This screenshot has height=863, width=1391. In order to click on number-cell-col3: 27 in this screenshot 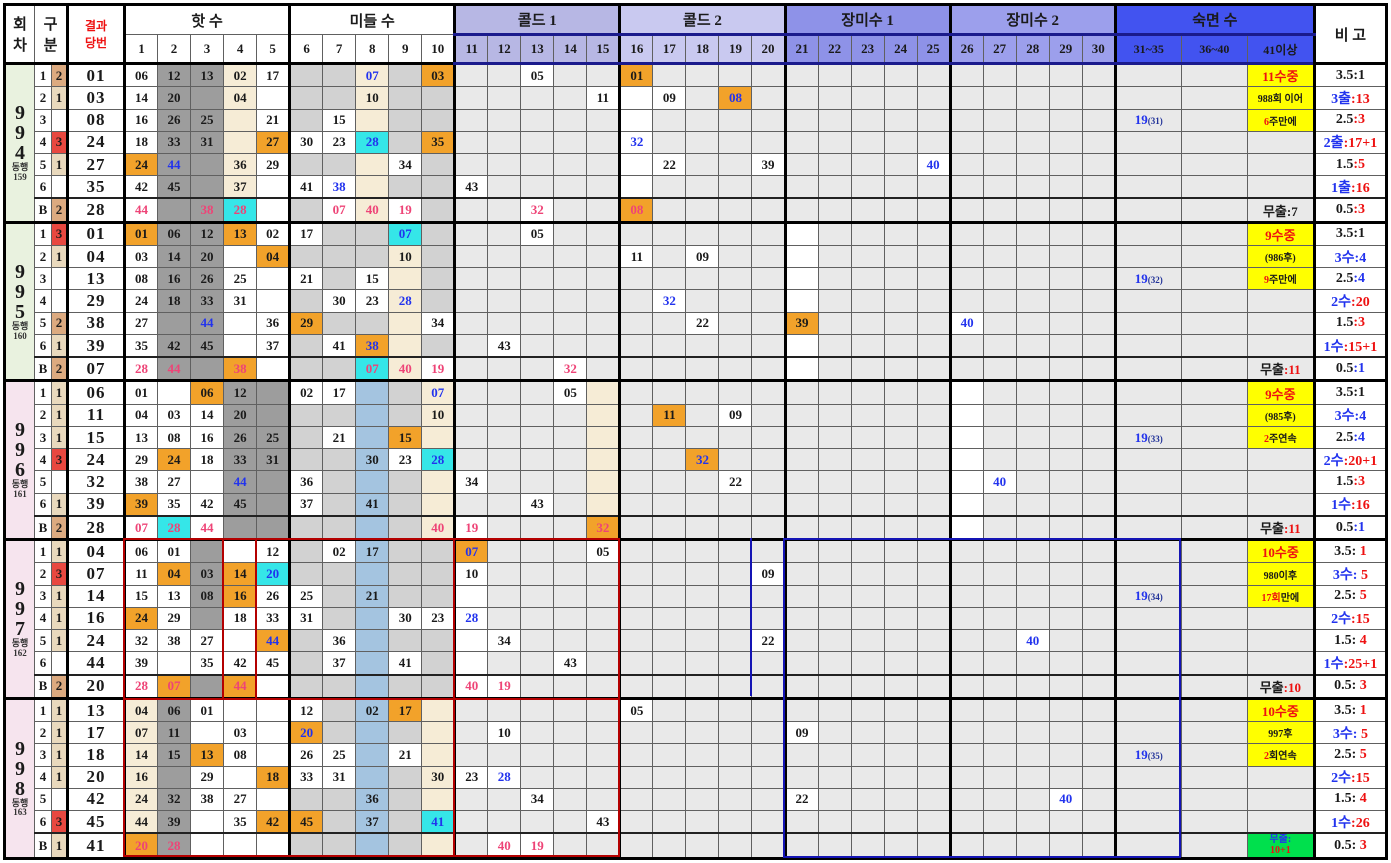, I will do `click(207, 641)`.